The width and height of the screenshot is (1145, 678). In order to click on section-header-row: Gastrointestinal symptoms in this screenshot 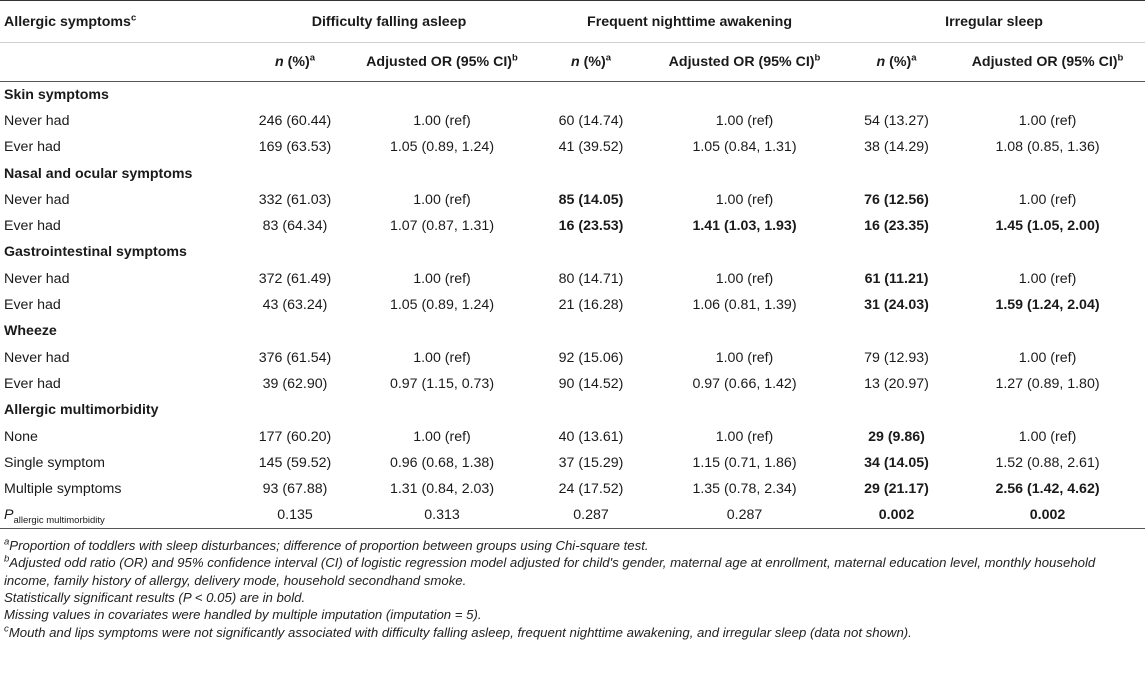, I will do `click(572, 252)`.